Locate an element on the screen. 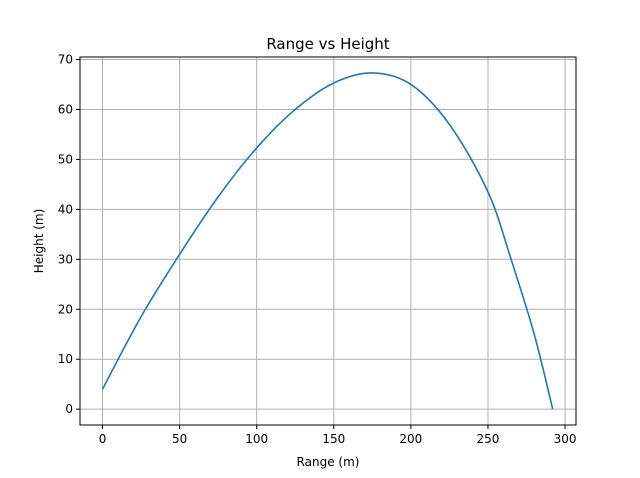  y-tick-label: 10 is located at coordinates (65, 359).